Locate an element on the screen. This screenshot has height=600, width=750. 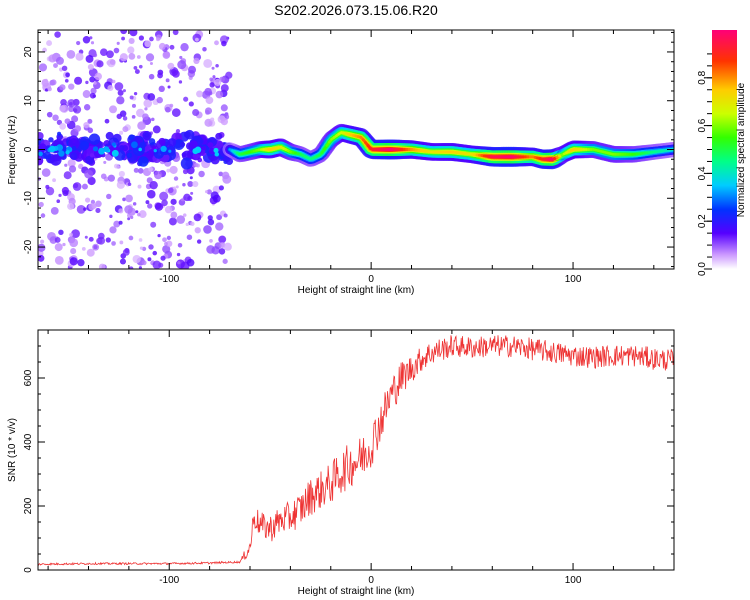
snr-y-tick-label: 400 is located at coordinates (28, 441).